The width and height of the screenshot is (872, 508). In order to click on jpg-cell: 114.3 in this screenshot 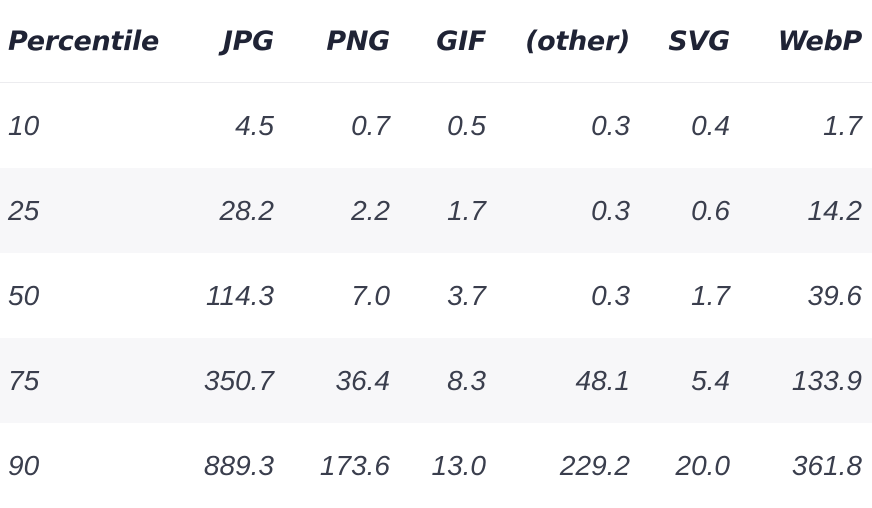, I will do `click(236, 295)`.